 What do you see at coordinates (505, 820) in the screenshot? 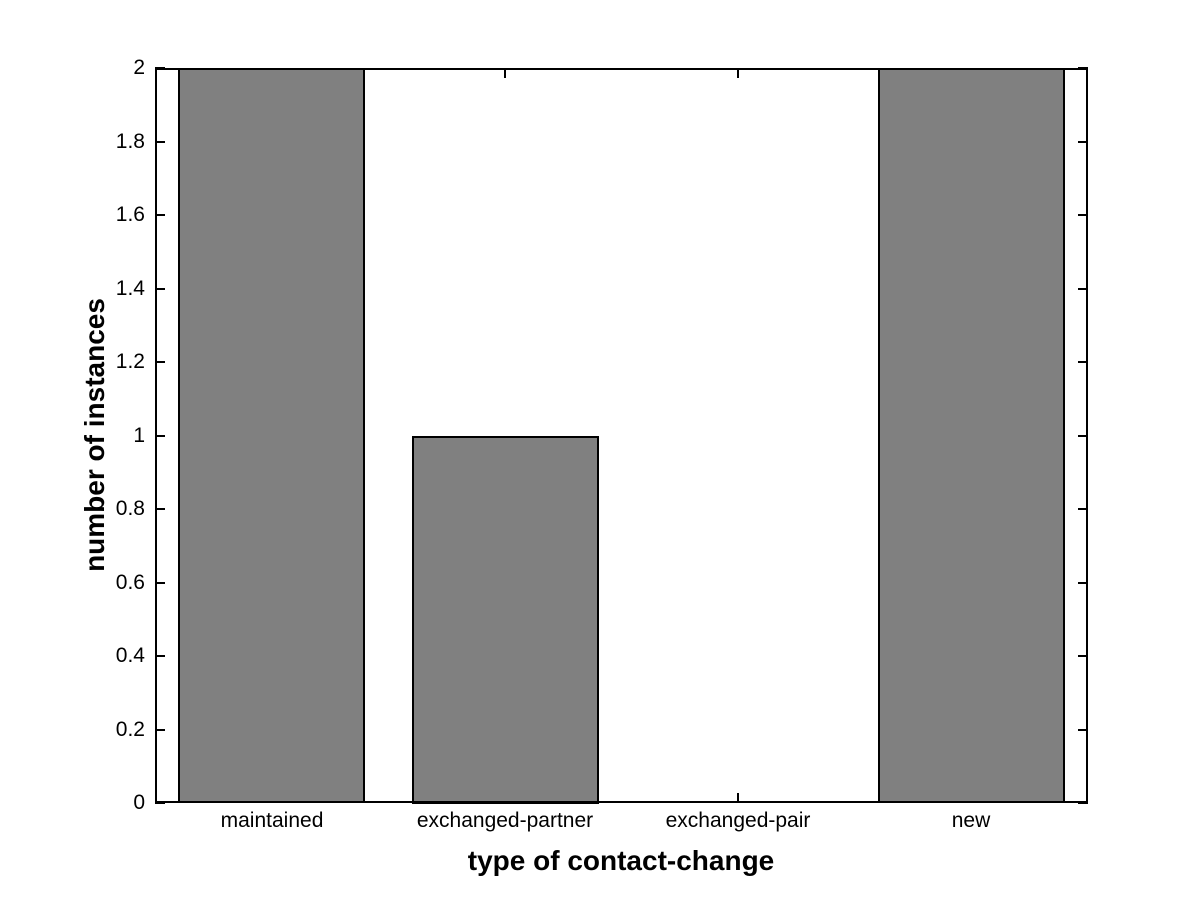
I see `x-tick-label: exchanged-partner` at bounding box center [505, 820].